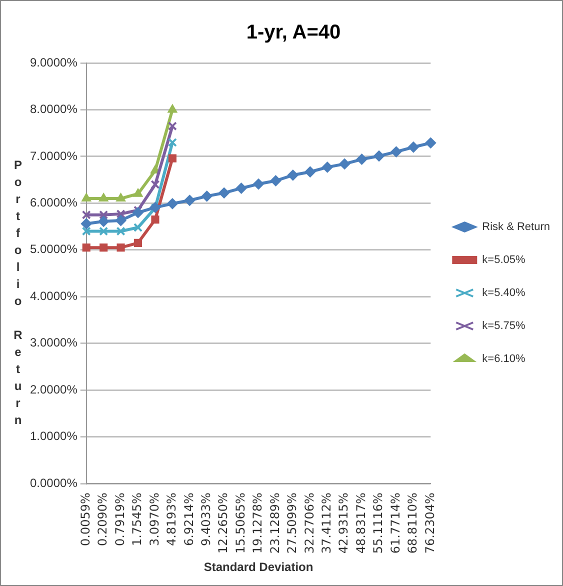 The height and width of the screenshot is (586, 563). What do you see at coordinates (205, 519) in the screenshot?
I see `x-tick-label: 9.4033%` at bounding box center [205, 519].